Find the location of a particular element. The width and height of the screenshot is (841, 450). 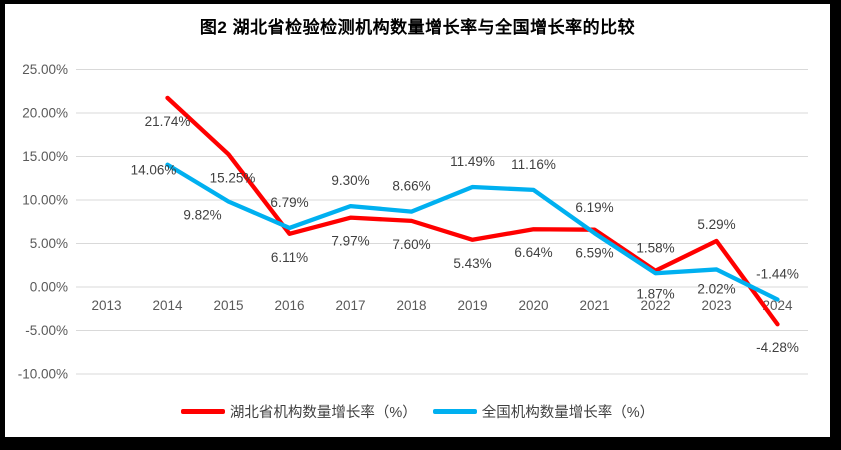

x-axis-tick-label: 2024 is located at coordinates (777, 305).